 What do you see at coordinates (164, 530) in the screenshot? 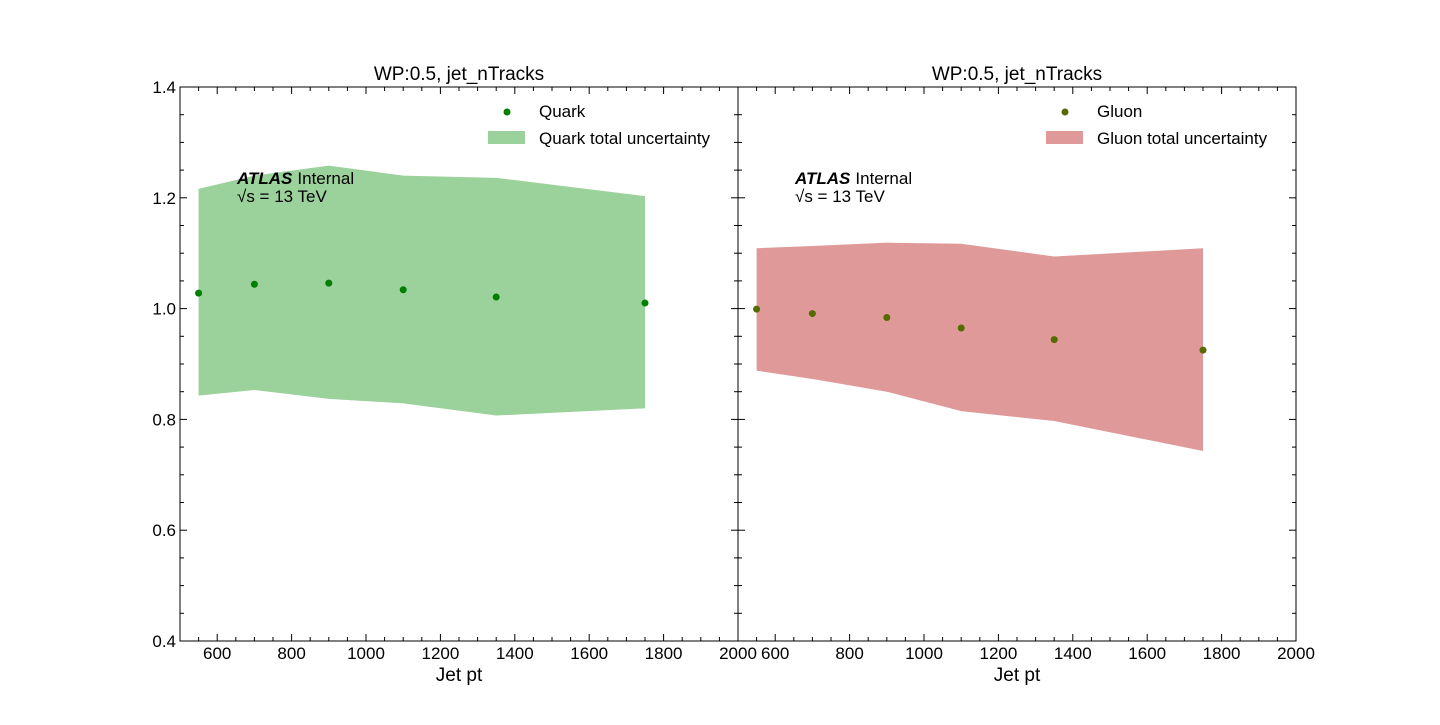
I see `y-tick-label: 0.6` at bounding box center [164, 530].